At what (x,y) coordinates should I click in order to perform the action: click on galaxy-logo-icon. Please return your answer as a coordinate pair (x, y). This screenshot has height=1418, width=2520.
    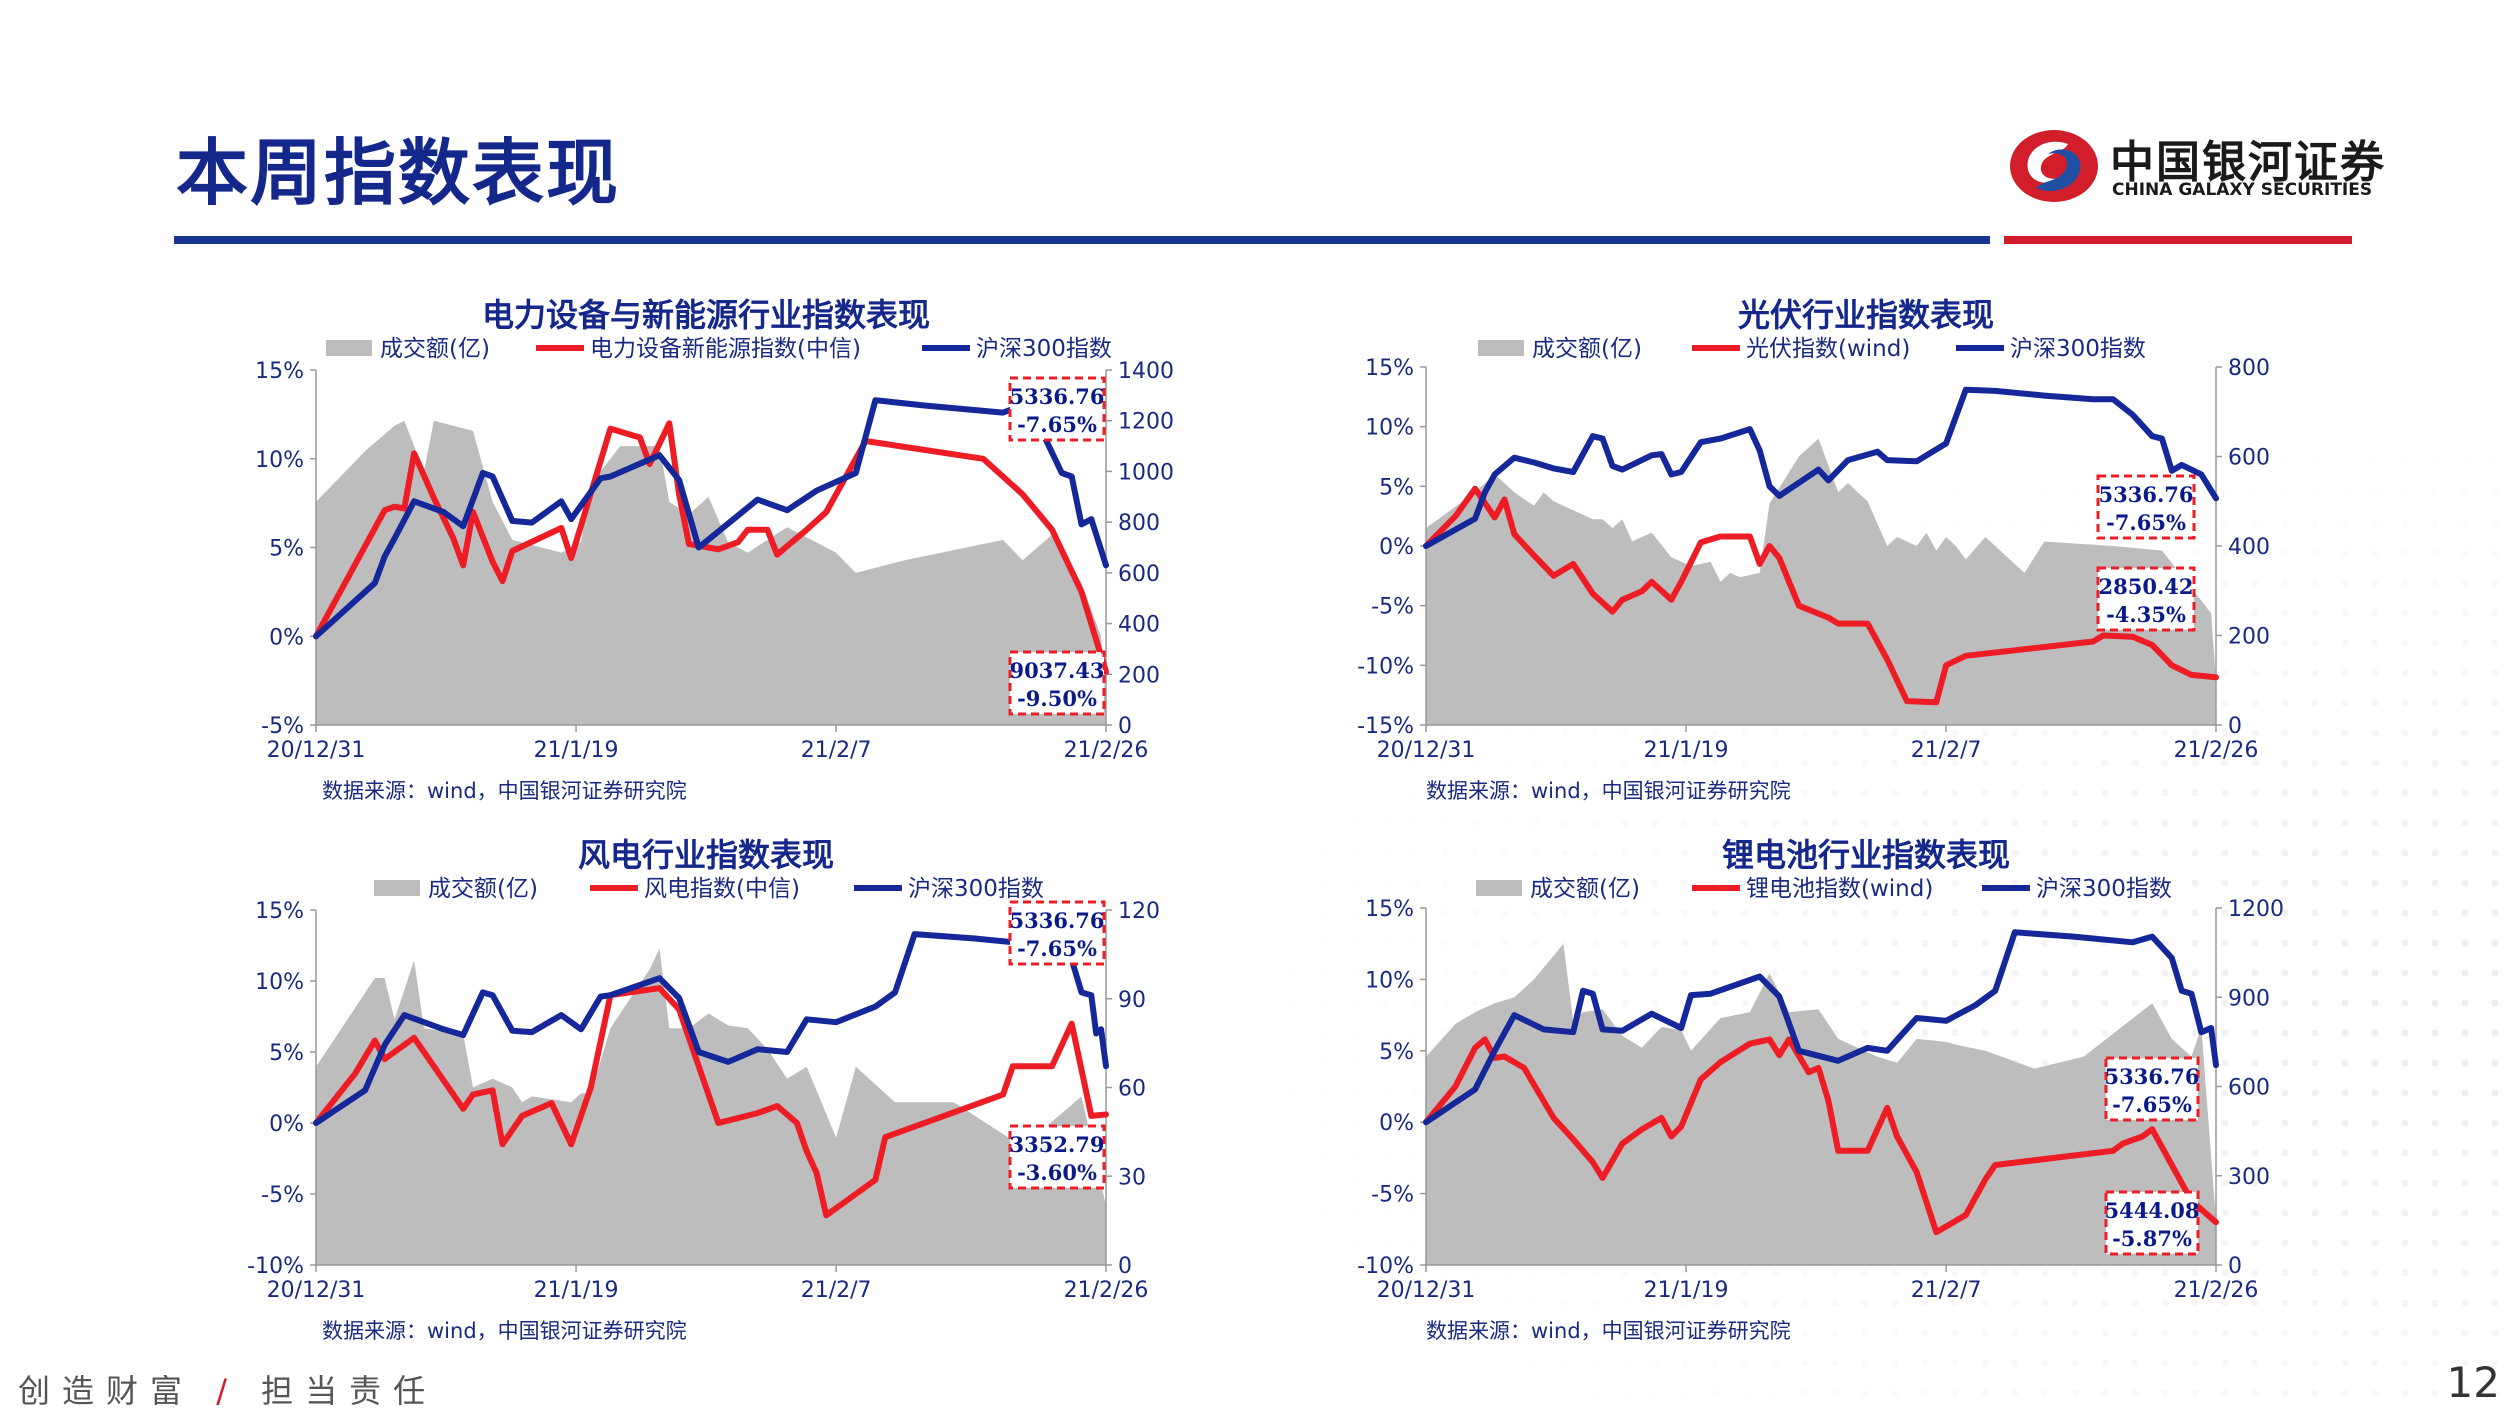
    Looking at the image, I should click on (2054, 166).